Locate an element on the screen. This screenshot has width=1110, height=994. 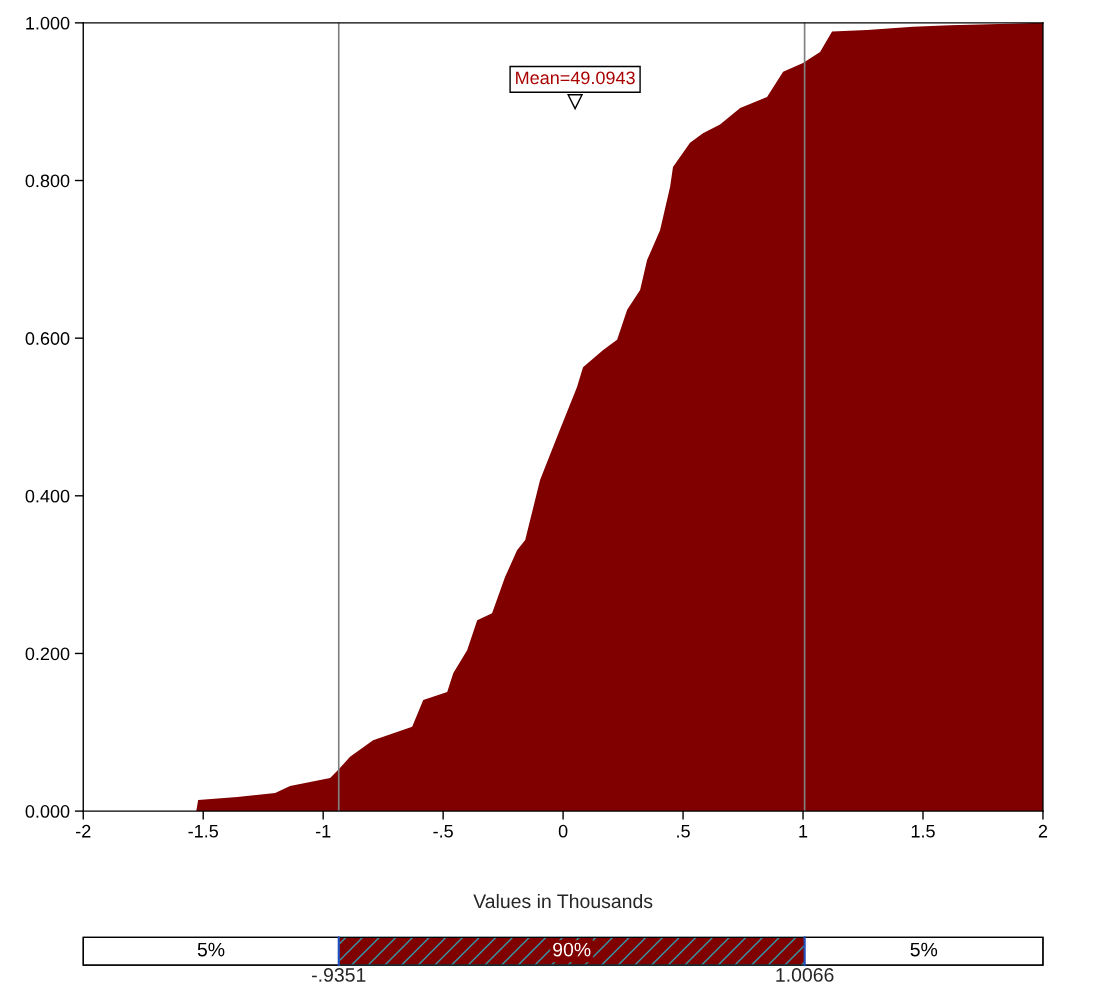
y-tick-label: 0.600 is located at coordinates (47, 338).